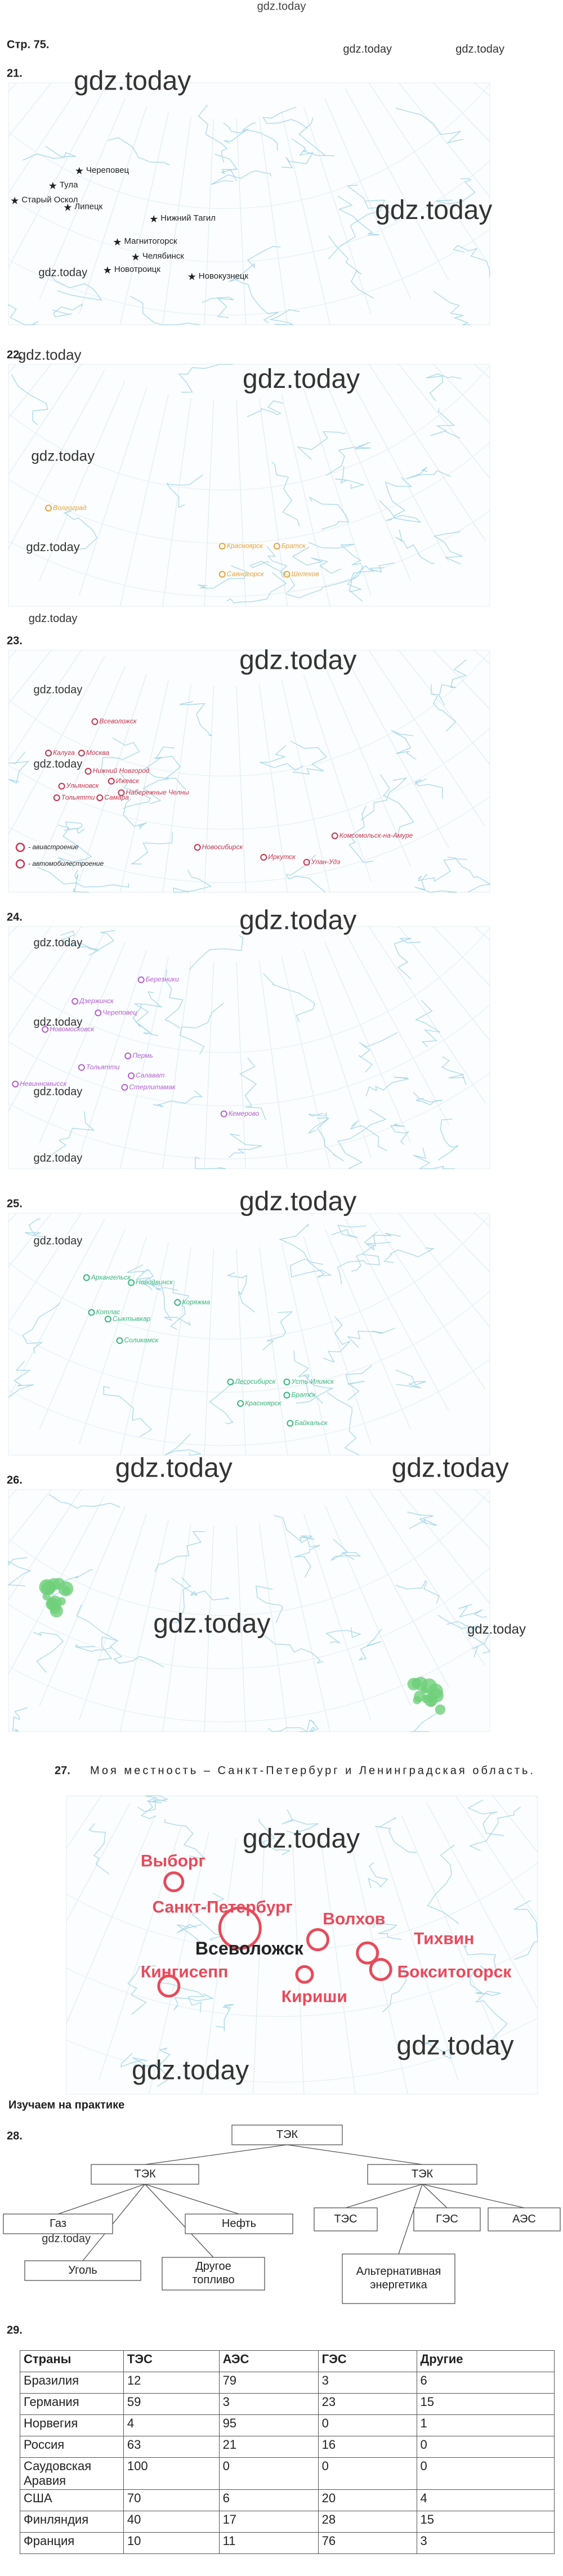  Describe the element at coordinates (196, 1302) in the screenshot. I see `city-label: Коряжма` at that location.